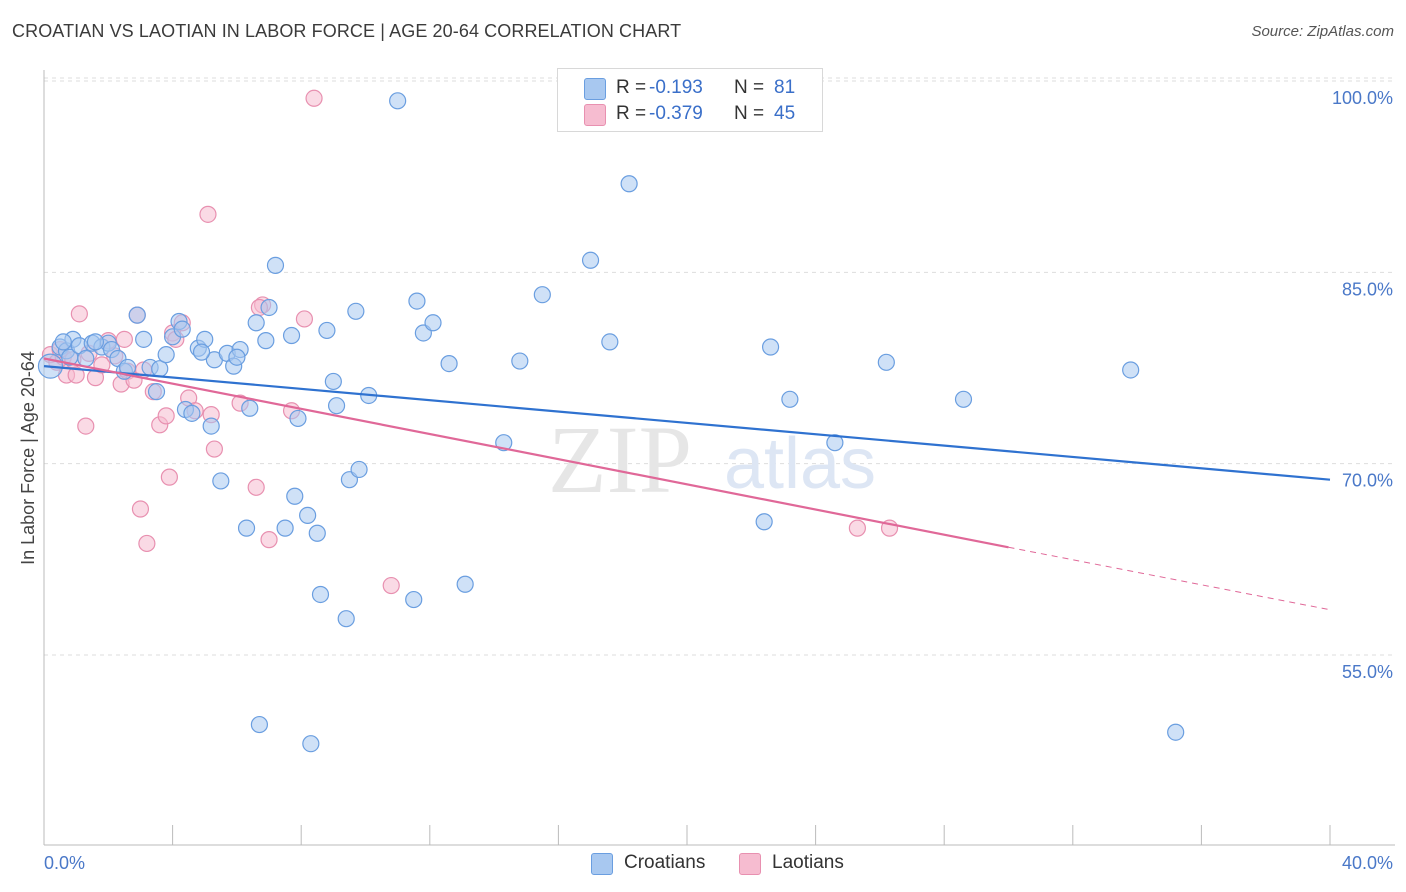 Image resolution: width=1406 pixels, height=892 pixels. What do you see at coordinates (665, 862) in the screenshot?
I see `legend-label: Croatians` at bounding box center [665, 862].